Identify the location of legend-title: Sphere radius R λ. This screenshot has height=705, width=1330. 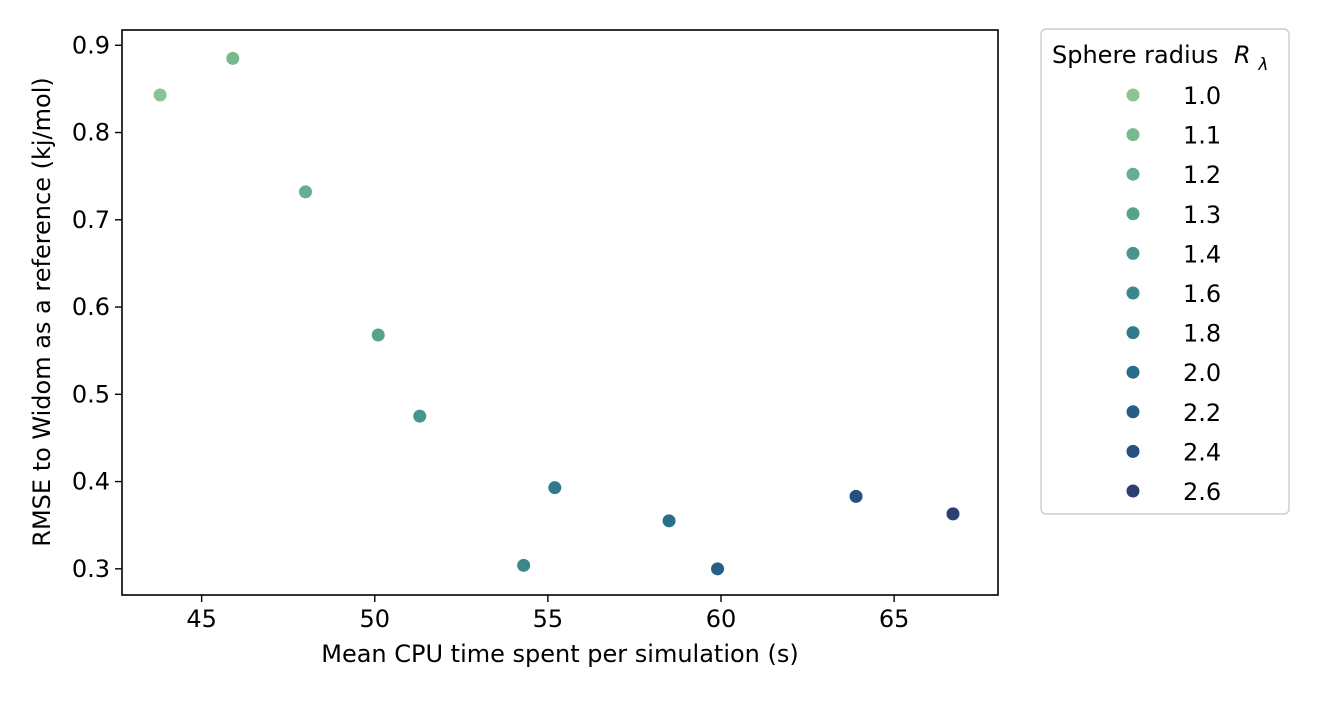
(1160, 58).